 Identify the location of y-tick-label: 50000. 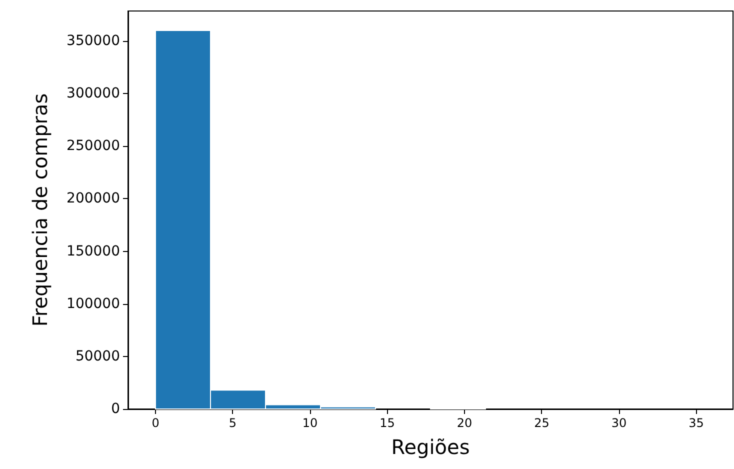
(97, 356).